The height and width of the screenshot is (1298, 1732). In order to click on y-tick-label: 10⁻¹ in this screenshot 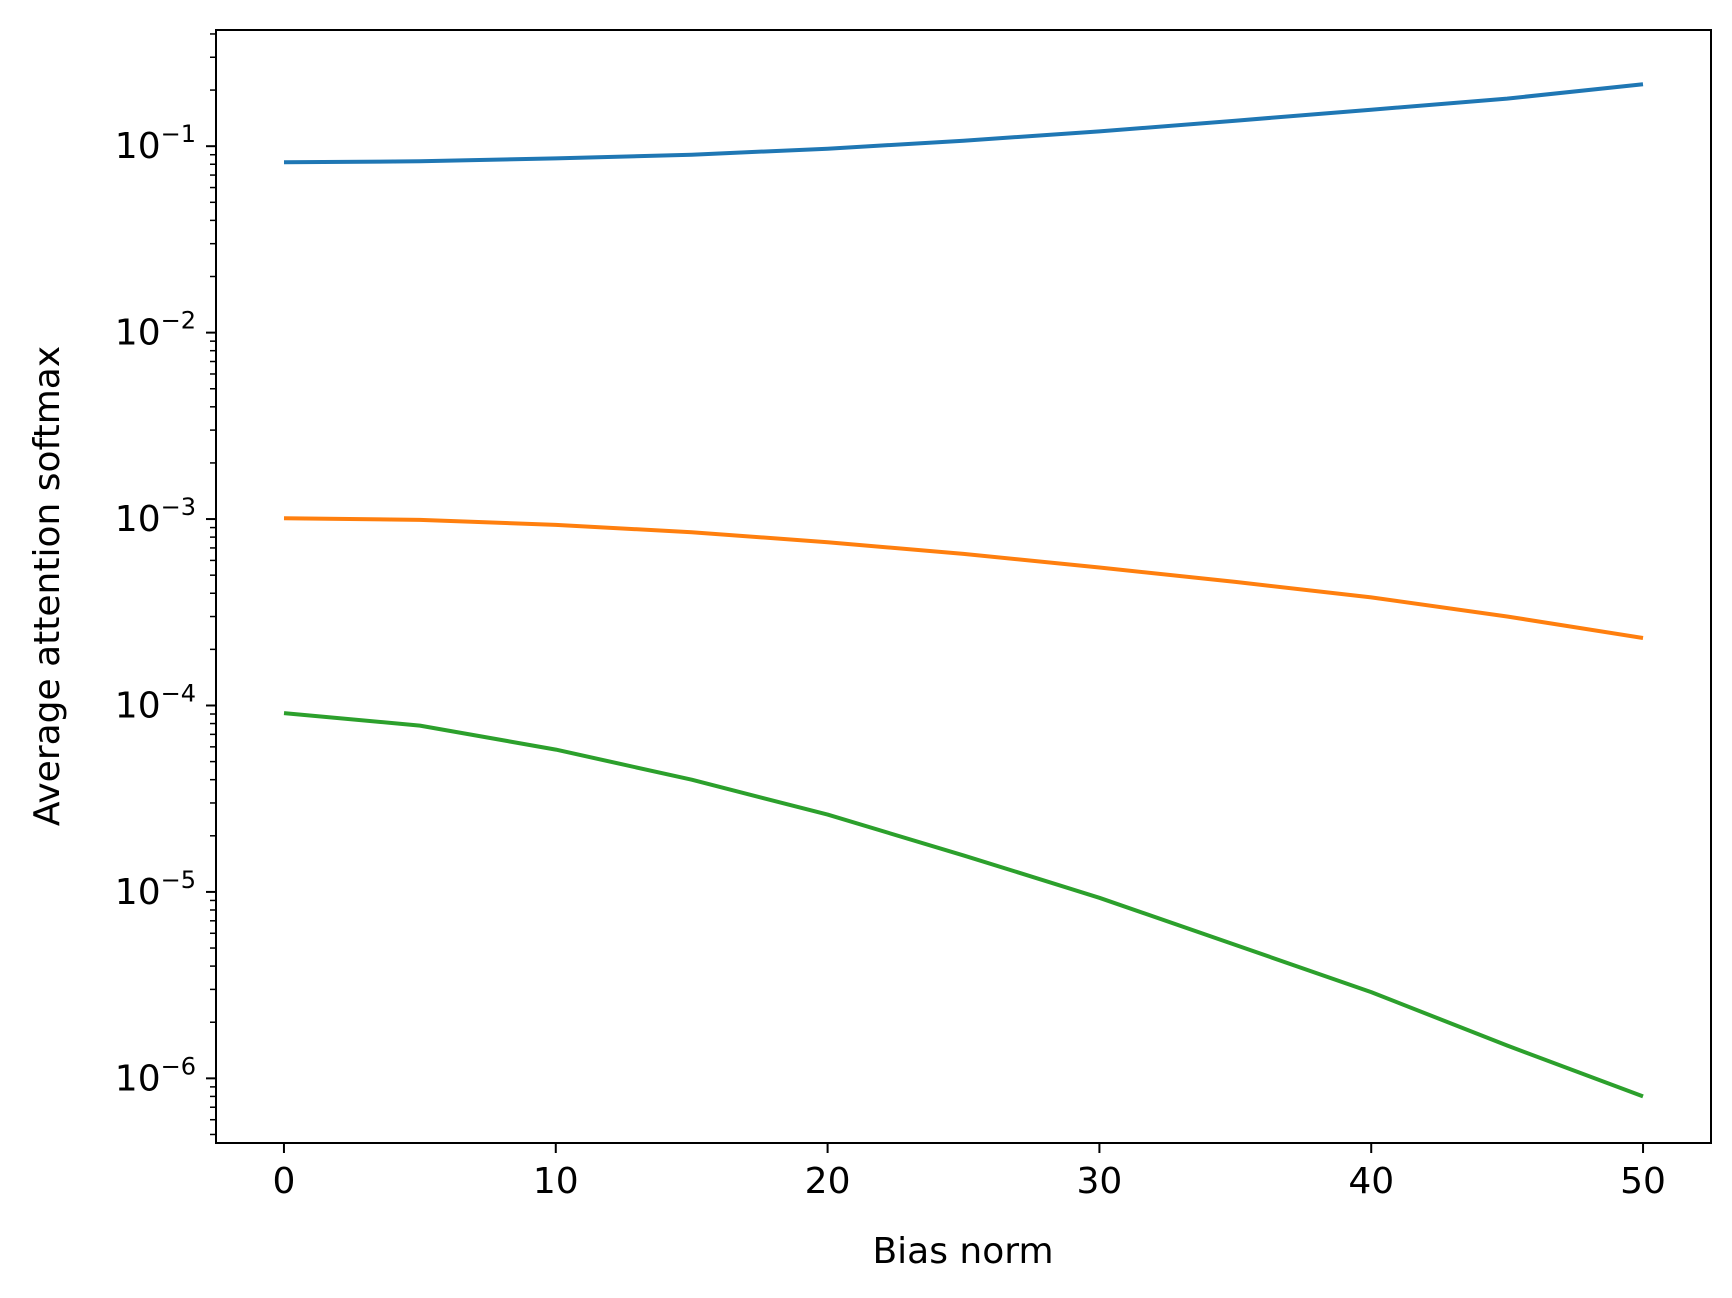, I will do `click(155, 143)`.